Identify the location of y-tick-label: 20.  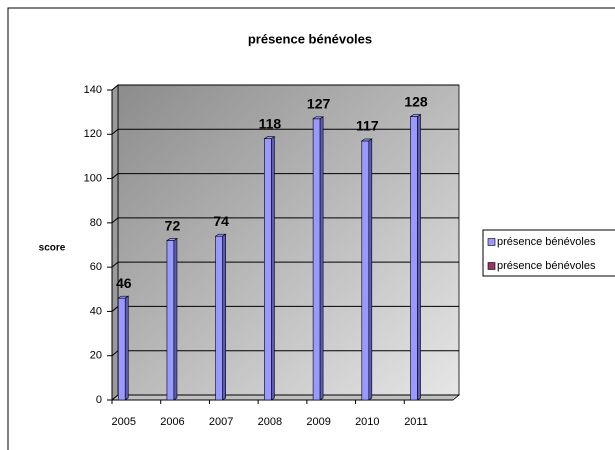
(96, 356).